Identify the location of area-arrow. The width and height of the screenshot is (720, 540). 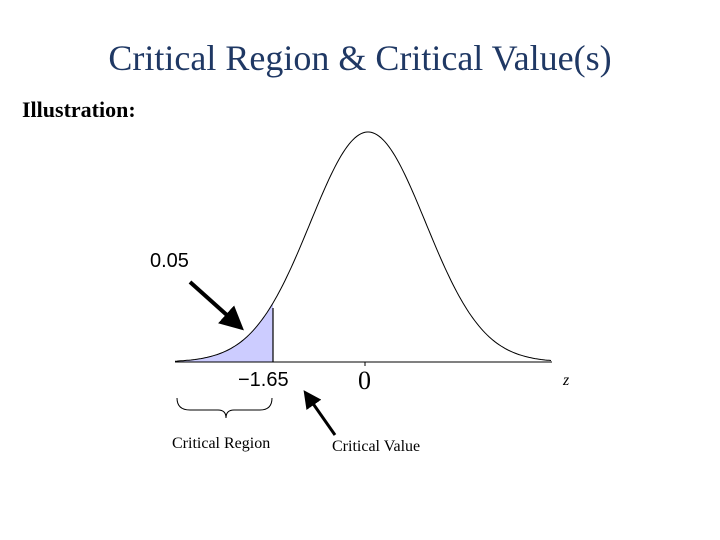
(216, 305).